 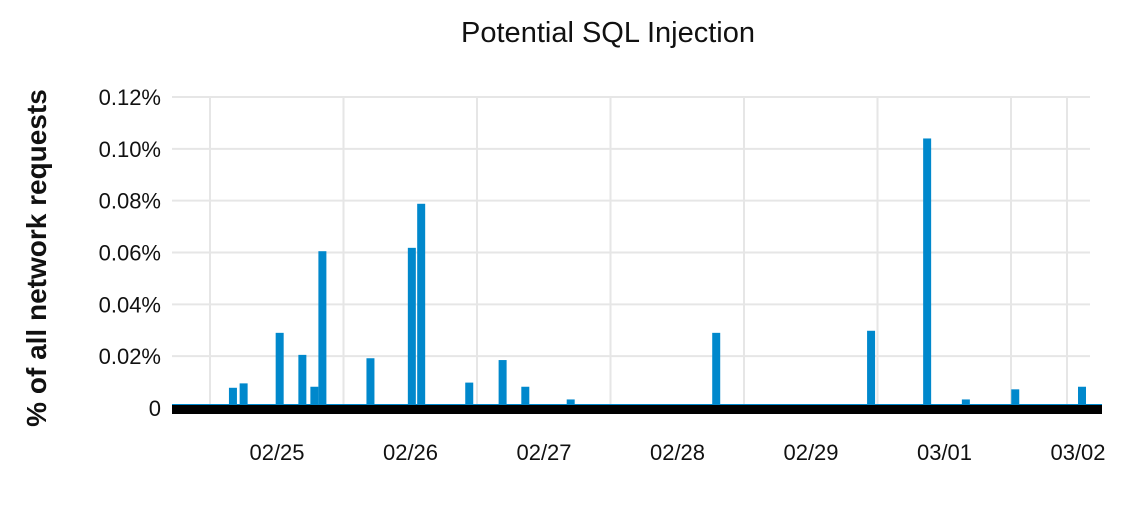 I want to click on y-tick-label: 0, so click(x=155, y=408).